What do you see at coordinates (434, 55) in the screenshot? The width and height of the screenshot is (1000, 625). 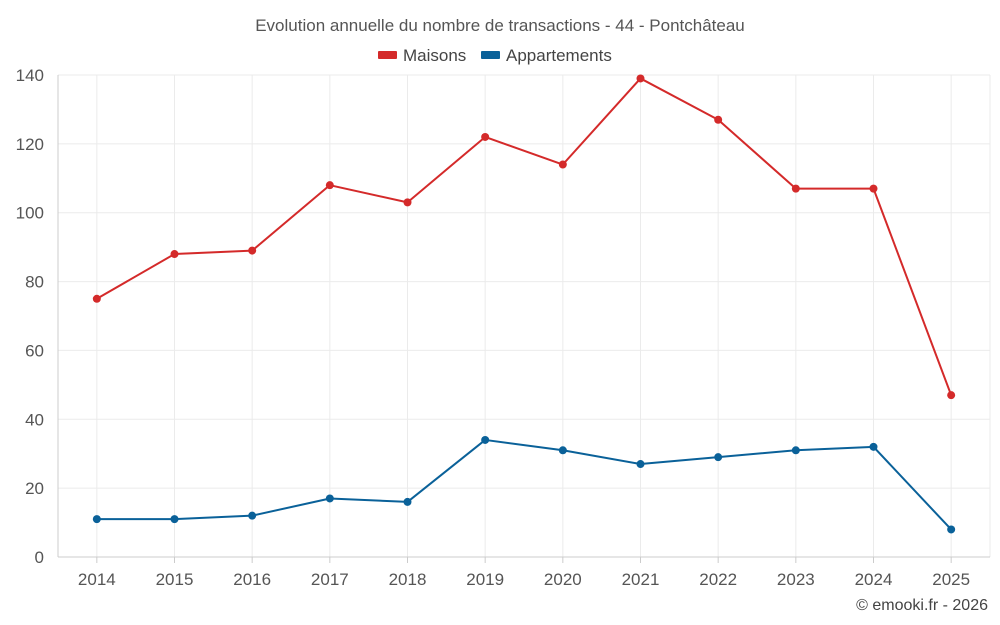 I see `legend-label-maisons: Maisons` at bounding box center [434, 55].